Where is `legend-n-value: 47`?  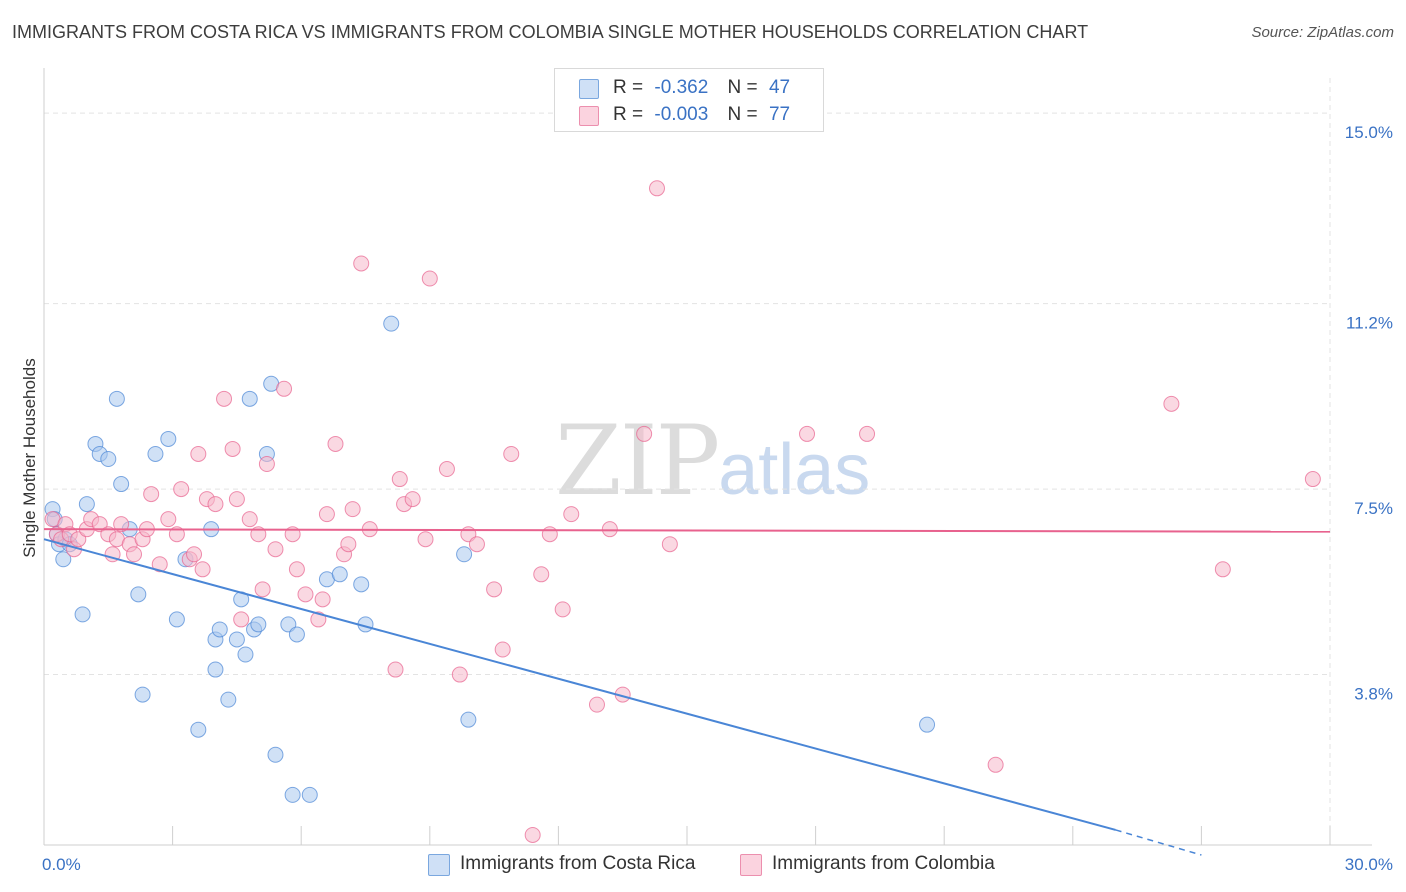
legend-n-value: 47 is located at coordinates (779, 87).